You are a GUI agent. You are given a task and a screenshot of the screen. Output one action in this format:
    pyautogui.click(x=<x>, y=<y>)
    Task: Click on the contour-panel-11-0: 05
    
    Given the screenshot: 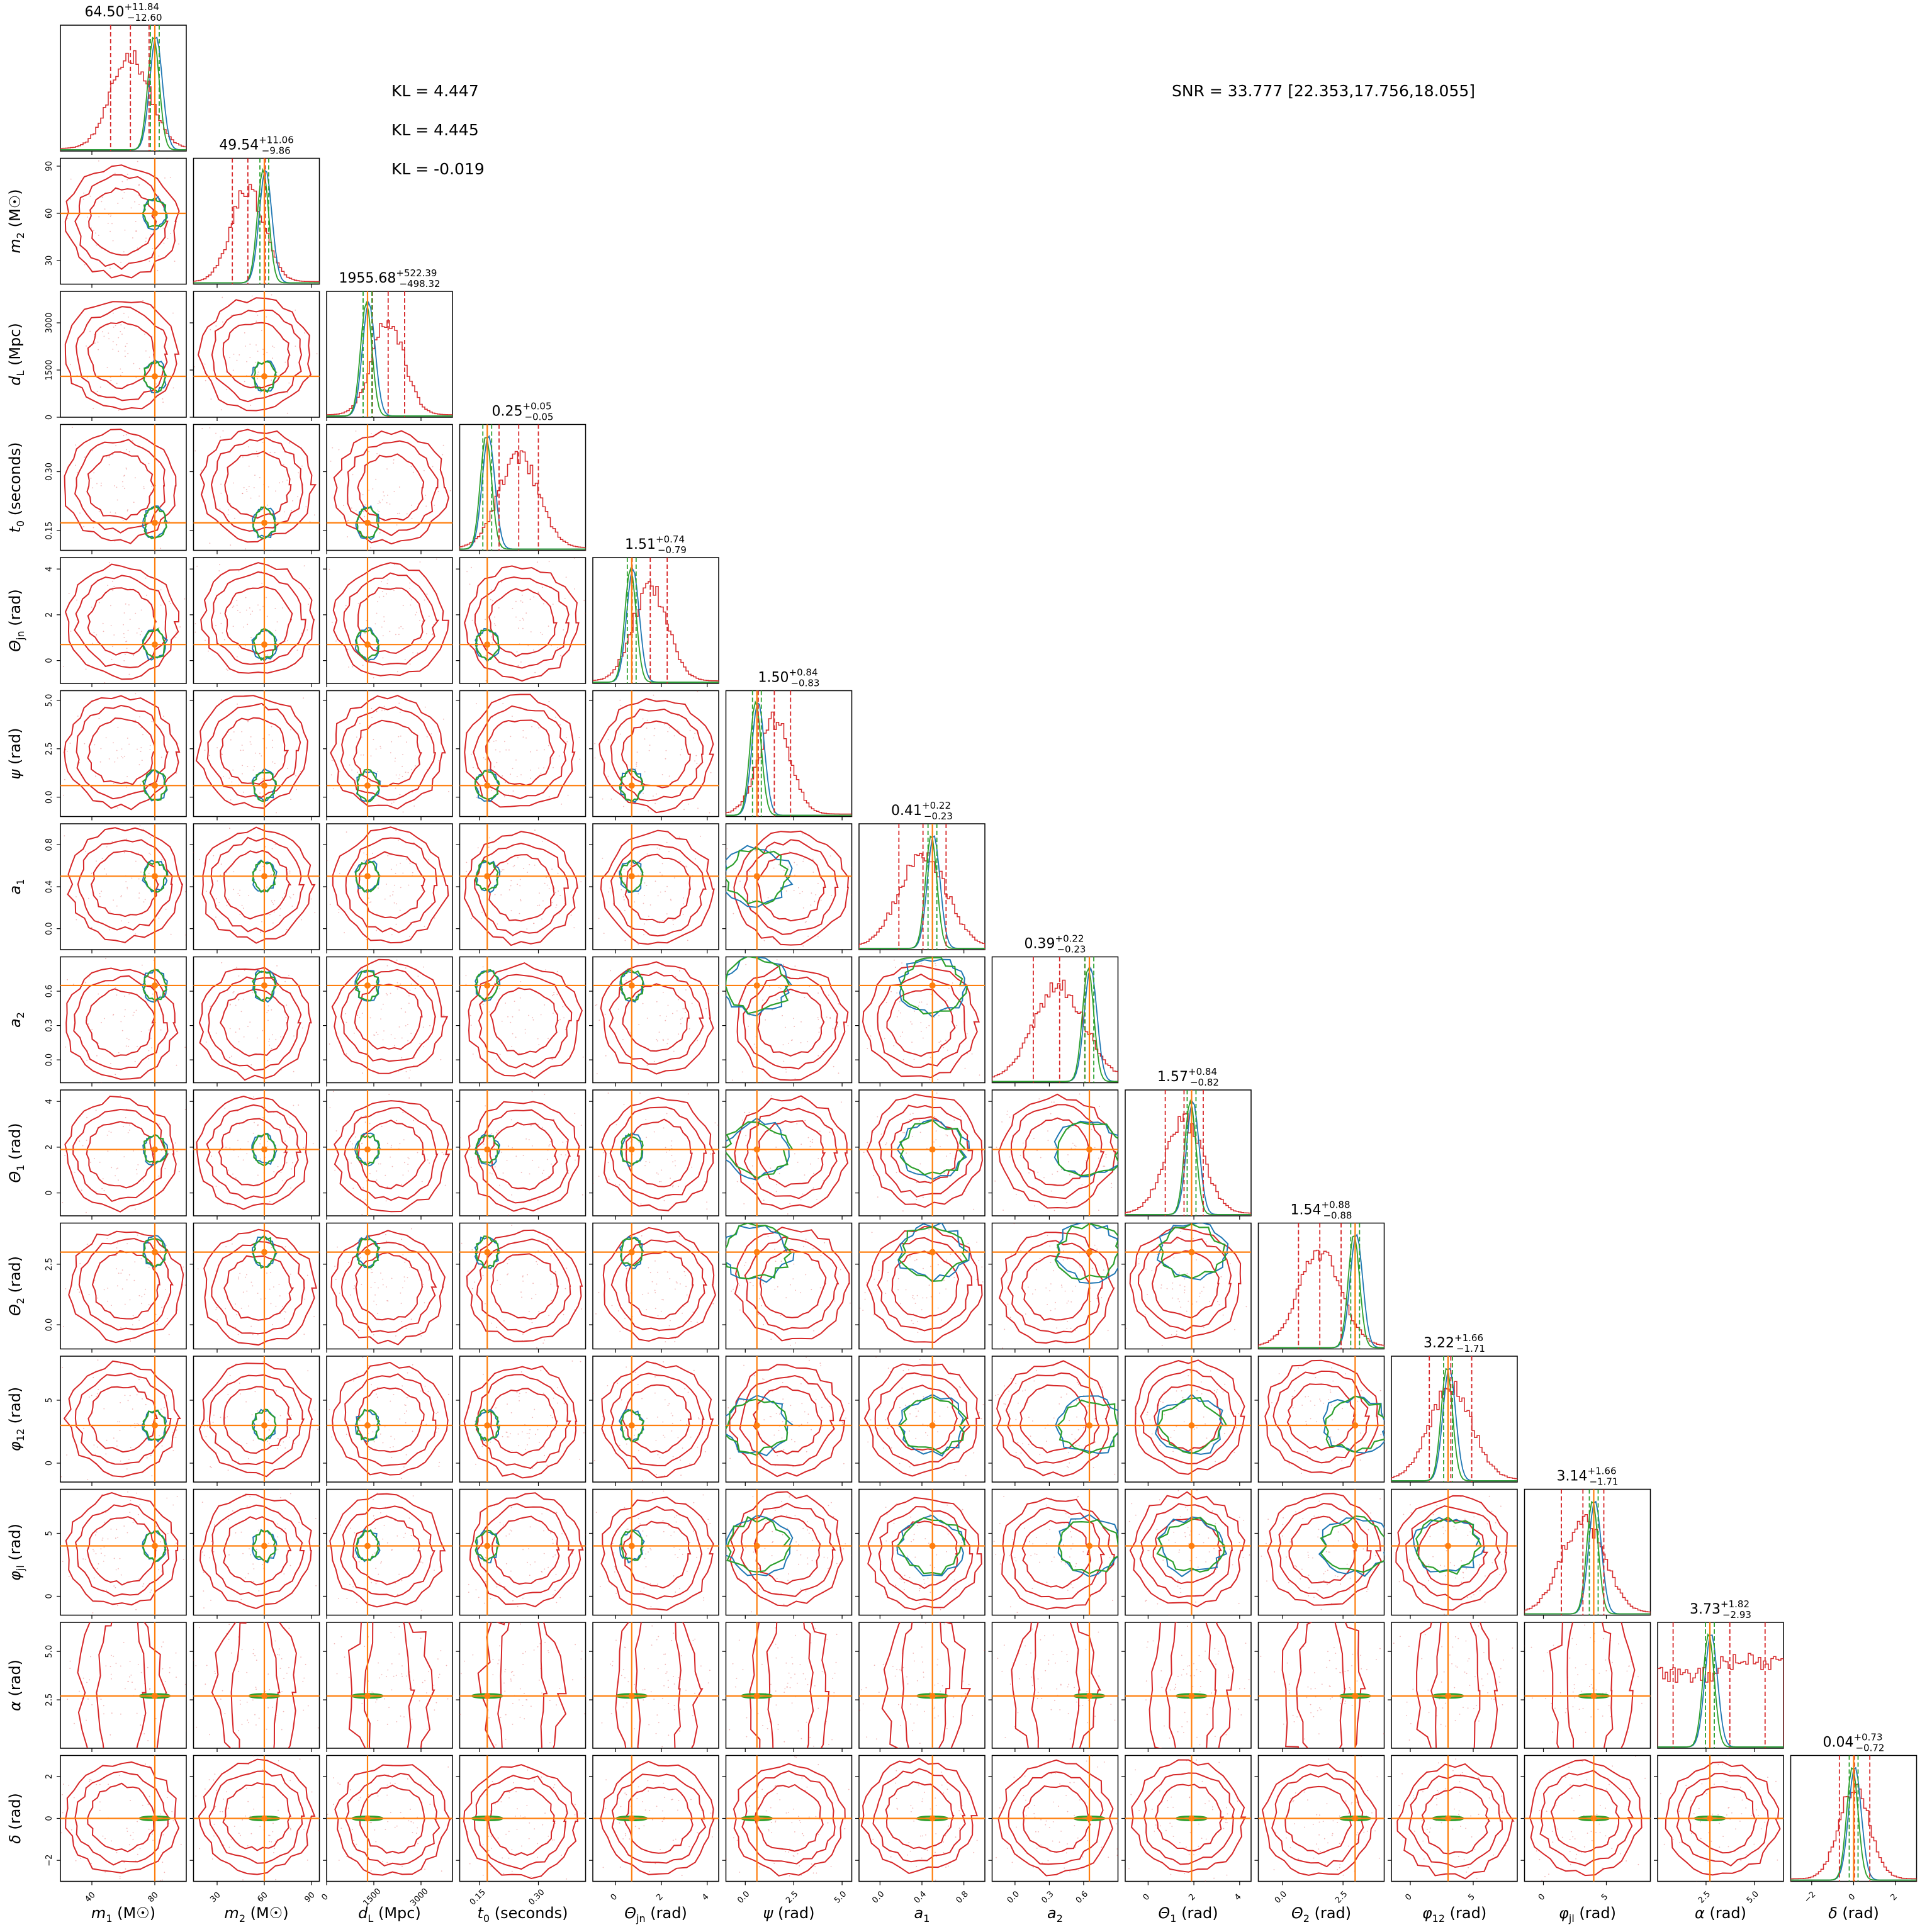 What is the action you would take?
    pyautogui.click(x=116, y=1553)
    